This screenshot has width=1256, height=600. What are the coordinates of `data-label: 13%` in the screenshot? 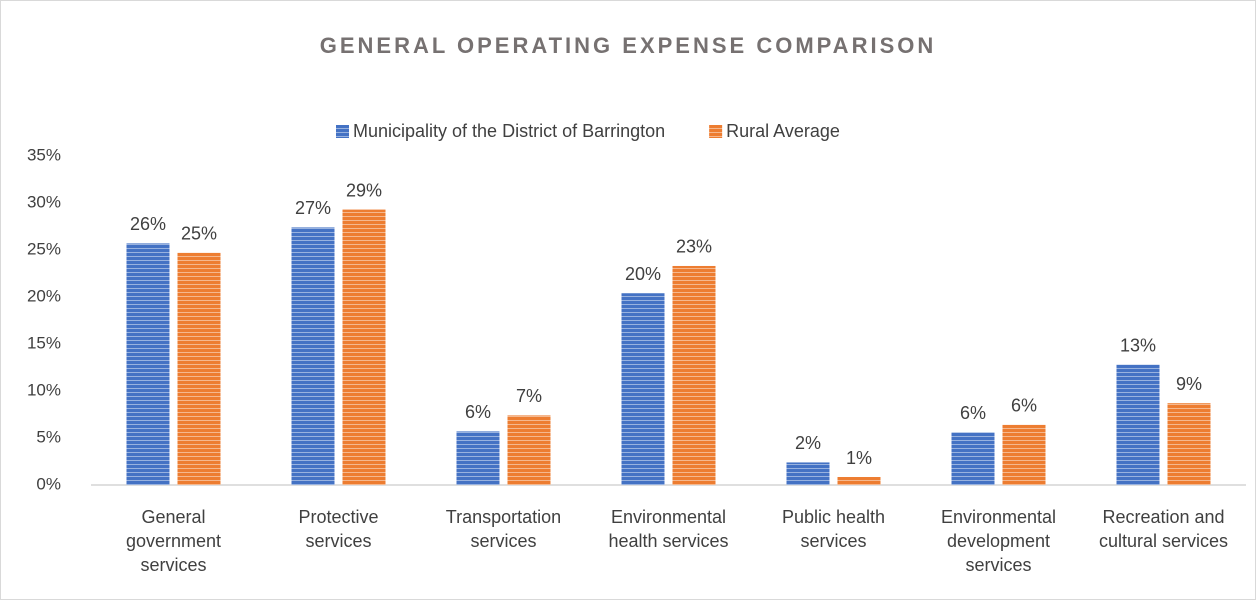 It's located at (1138, 345).